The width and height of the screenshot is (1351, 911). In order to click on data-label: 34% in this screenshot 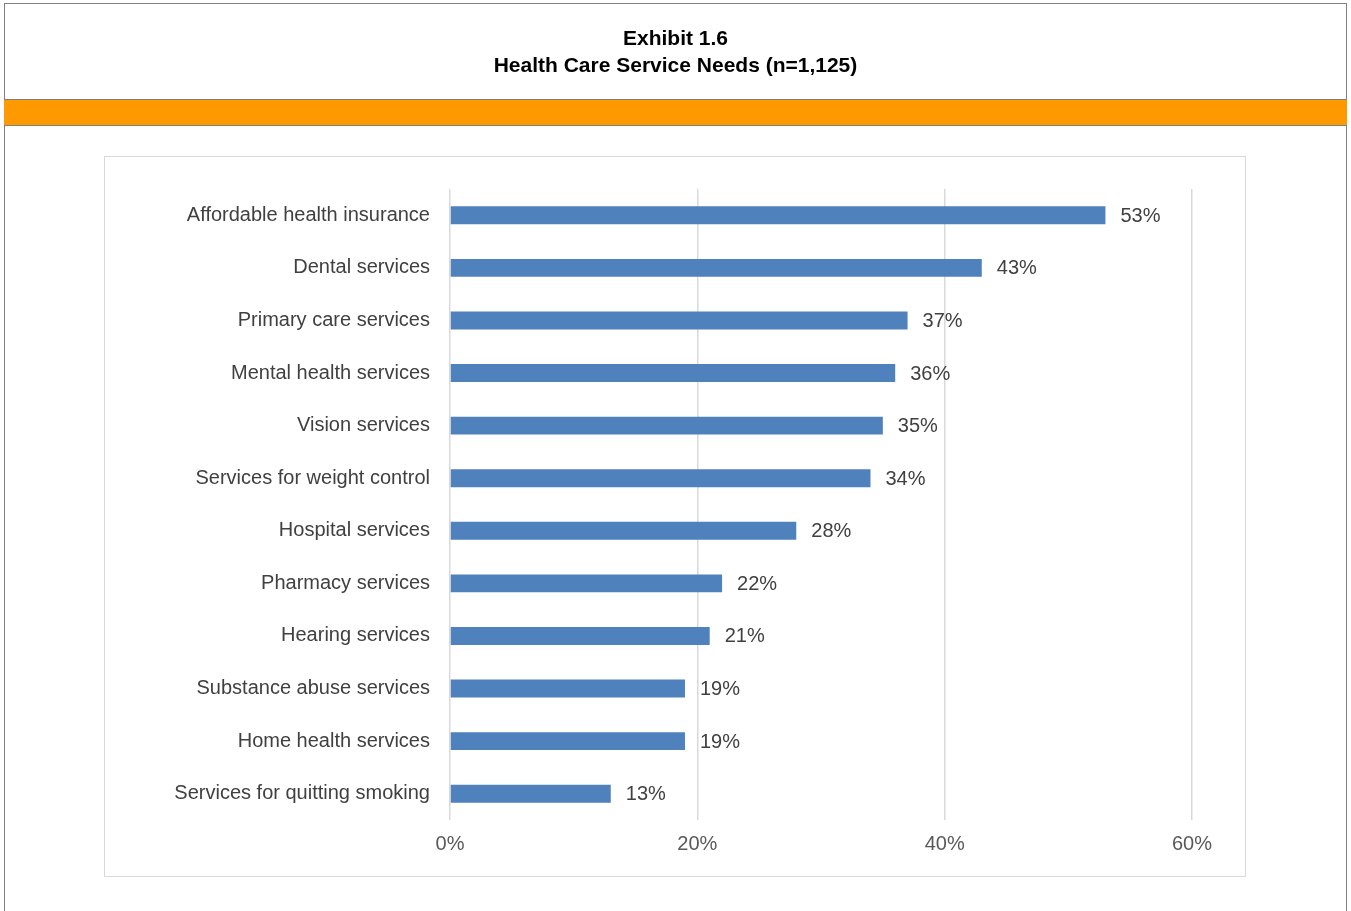, I will do `click(905, 477)`.